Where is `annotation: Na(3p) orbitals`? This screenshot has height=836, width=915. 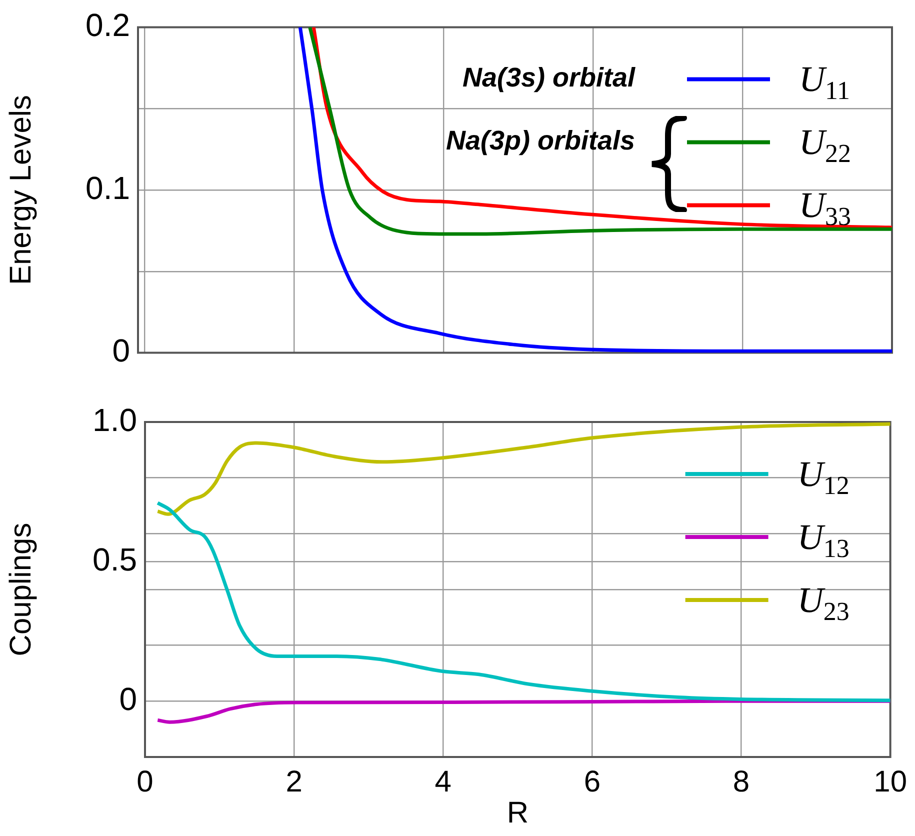
annotation: Na(3p) orbitals is located at coordinates (540, 141).